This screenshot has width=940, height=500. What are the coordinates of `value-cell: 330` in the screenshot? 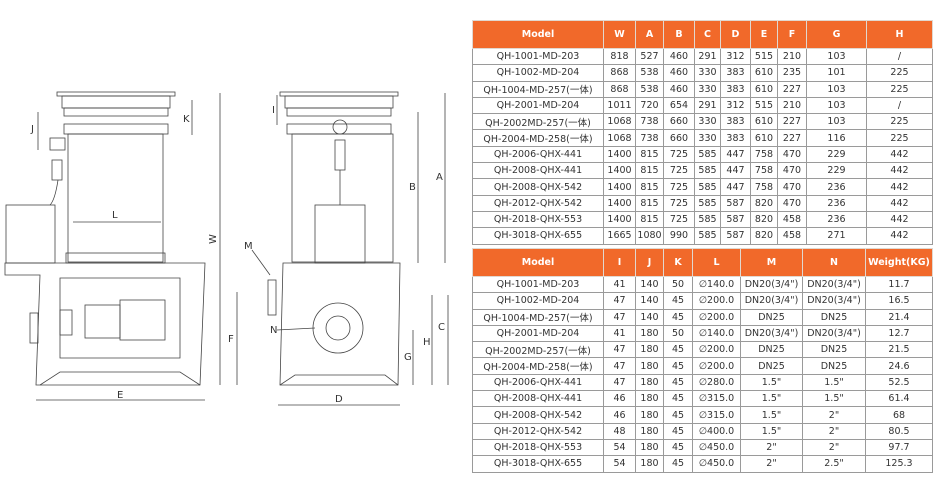 It's located at (707, 122).